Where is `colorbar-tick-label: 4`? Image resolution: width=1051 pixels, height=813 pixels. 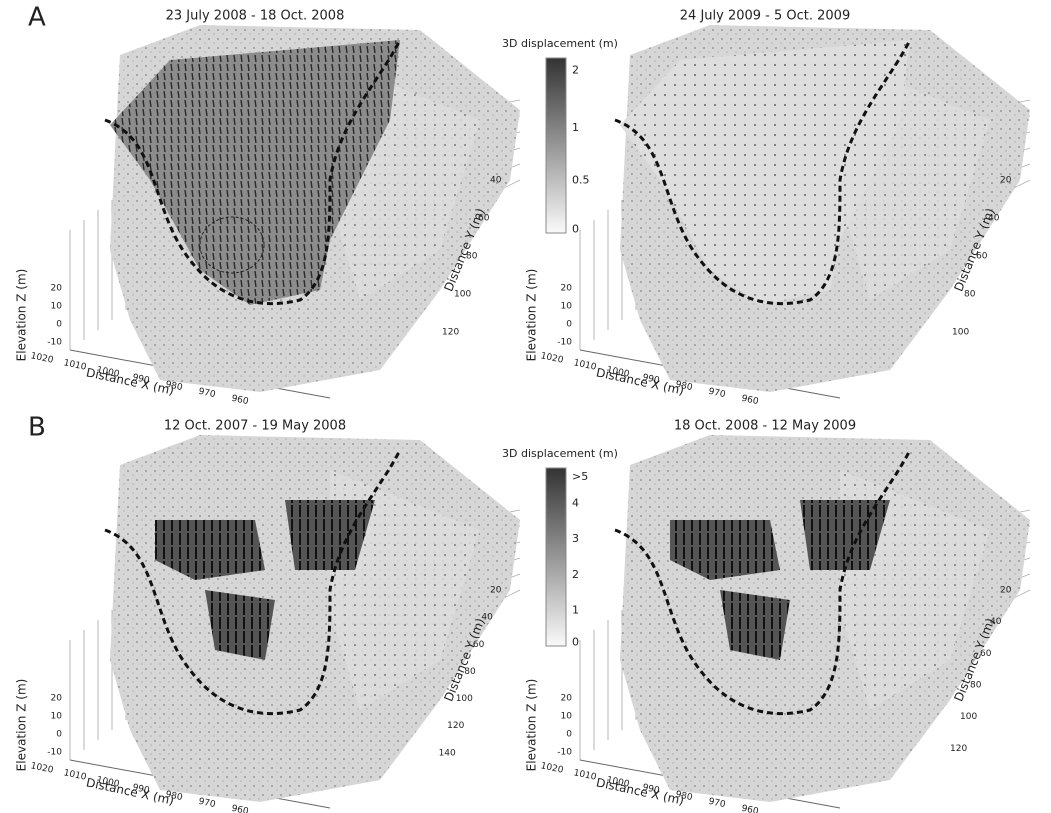 colorbar-tick-label: 4 is located at coordinates (575, 503).